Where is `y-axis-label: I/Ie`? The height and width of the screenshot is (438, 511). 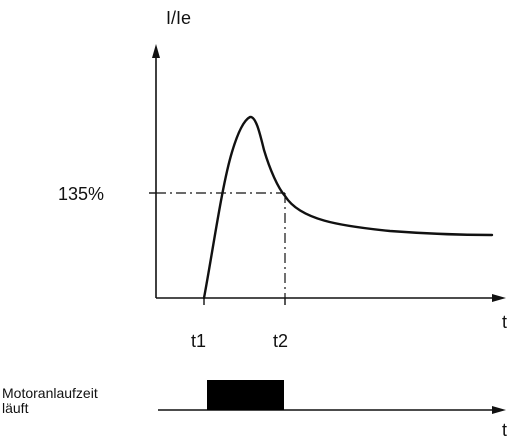
y-axis-label: I/Ie is located at coordinates (178, 18).